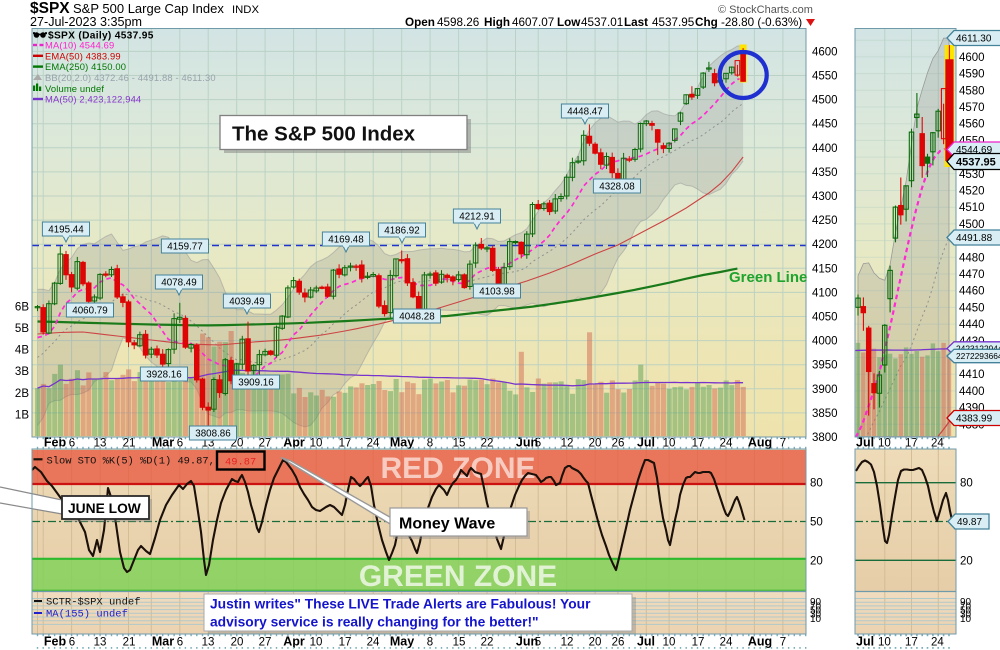 The width and height of the screenshot is (1000, 650). Describe the element at coordinates (825, 221) in the screenshot. I see `svg-text: 4250` at that location.